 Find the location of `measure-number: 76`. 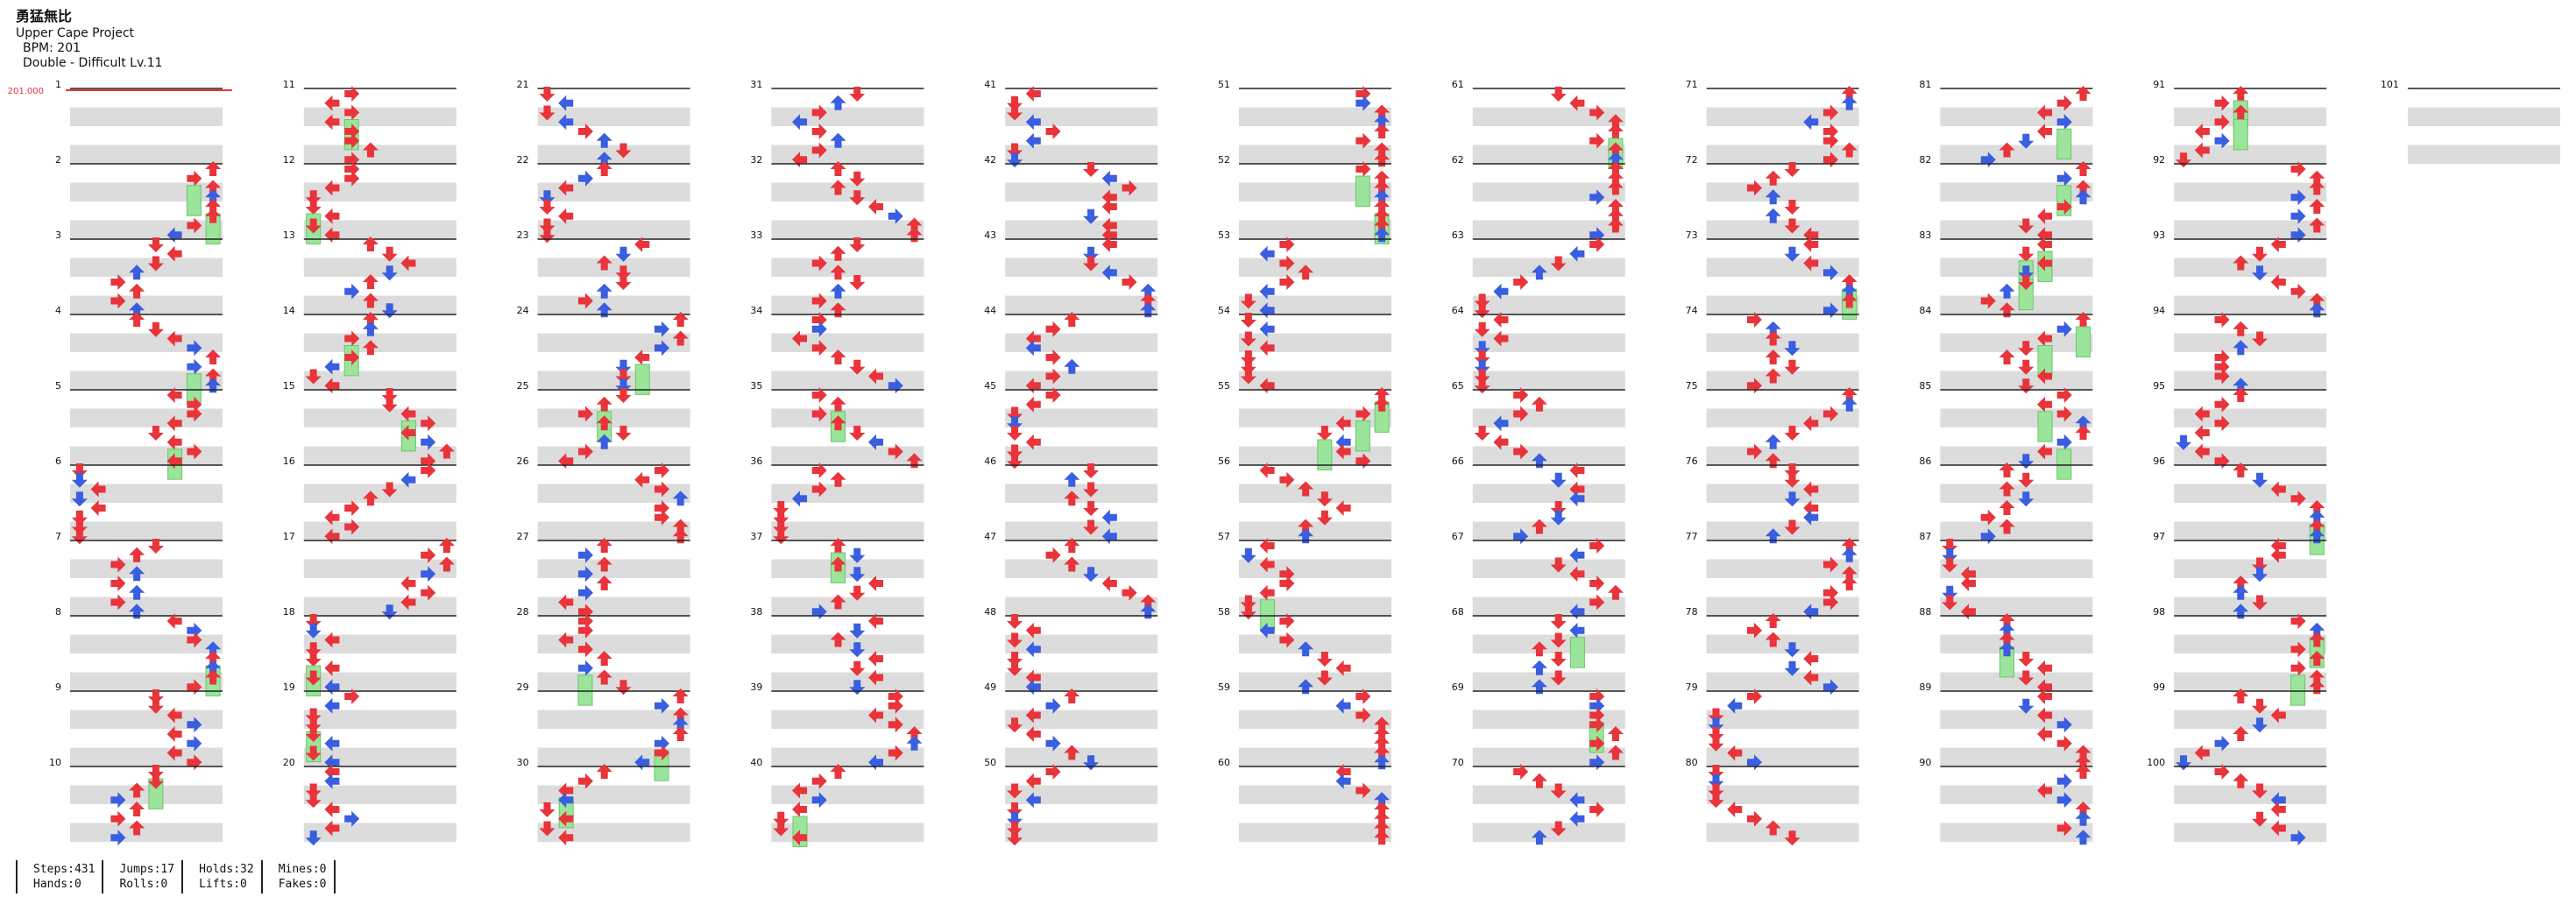

measure-number: 76 is located at coordinates (1692, 461).